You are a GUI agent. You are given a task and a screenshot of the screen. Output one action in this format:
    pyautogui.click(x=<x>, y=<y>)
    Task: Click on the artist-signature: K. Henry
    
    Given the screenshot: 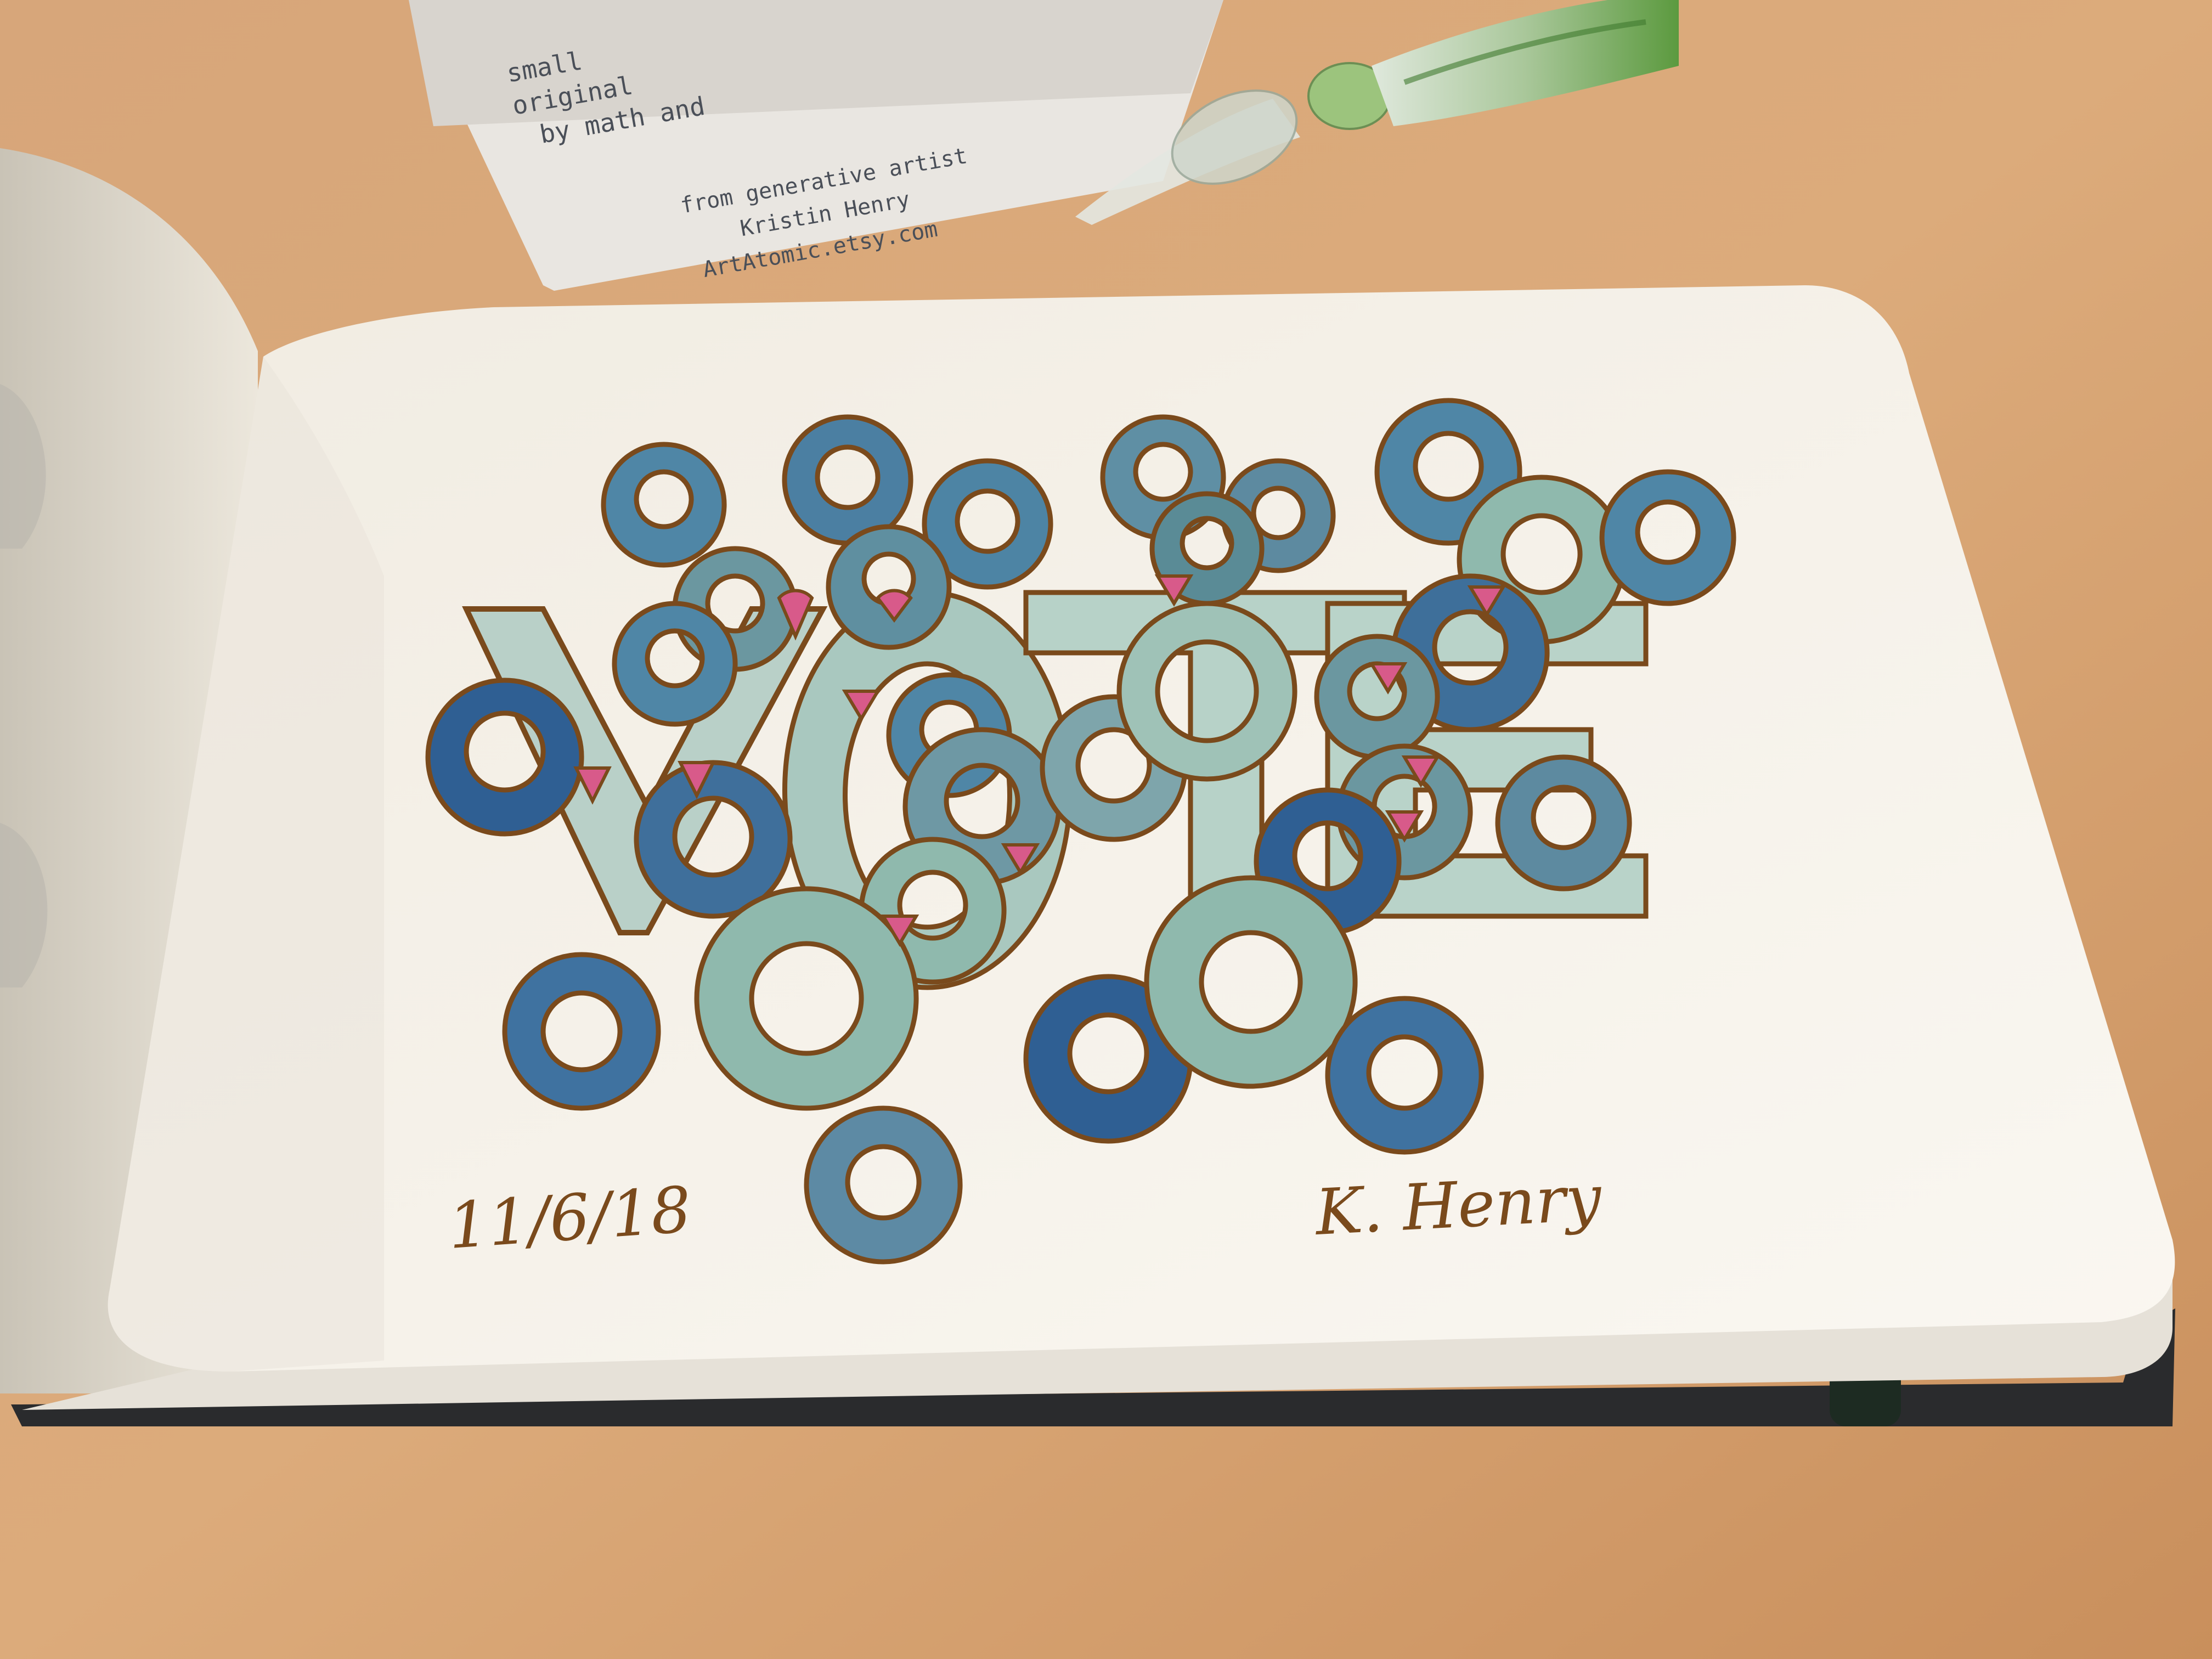 What is the action you would take?
    pyautogui.click(x=1458, y=1205)
    